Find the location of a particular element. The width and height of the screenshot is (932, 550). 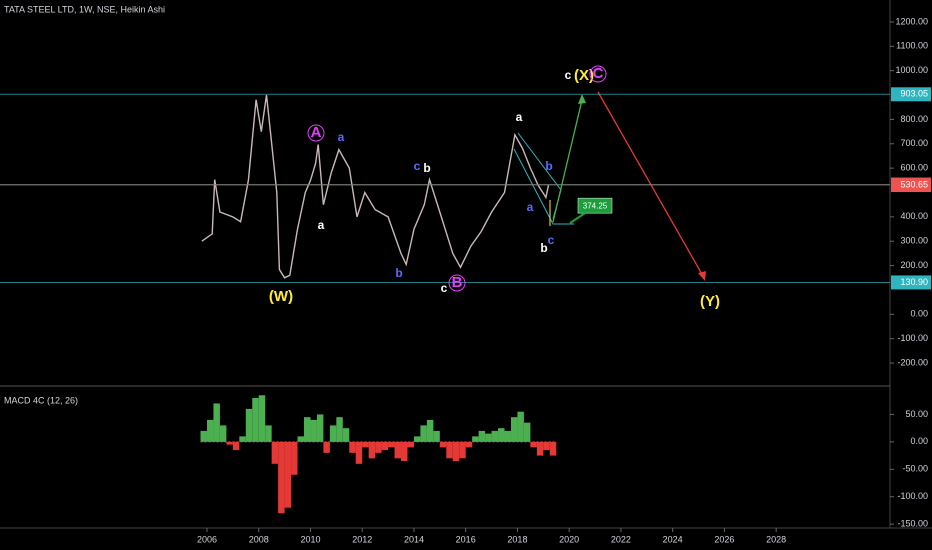

y-tick-label: 1100.00 is located at coordinates (912, 46).